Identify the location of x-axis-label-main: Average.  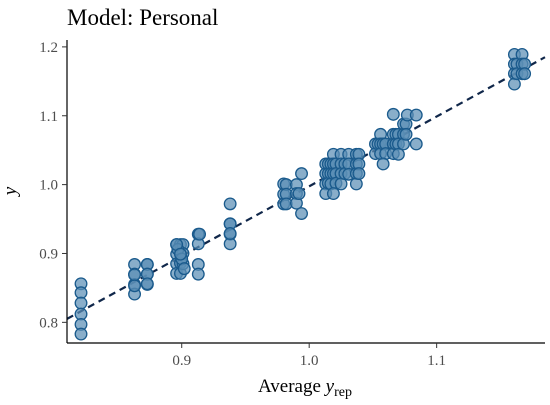
(292, 386).